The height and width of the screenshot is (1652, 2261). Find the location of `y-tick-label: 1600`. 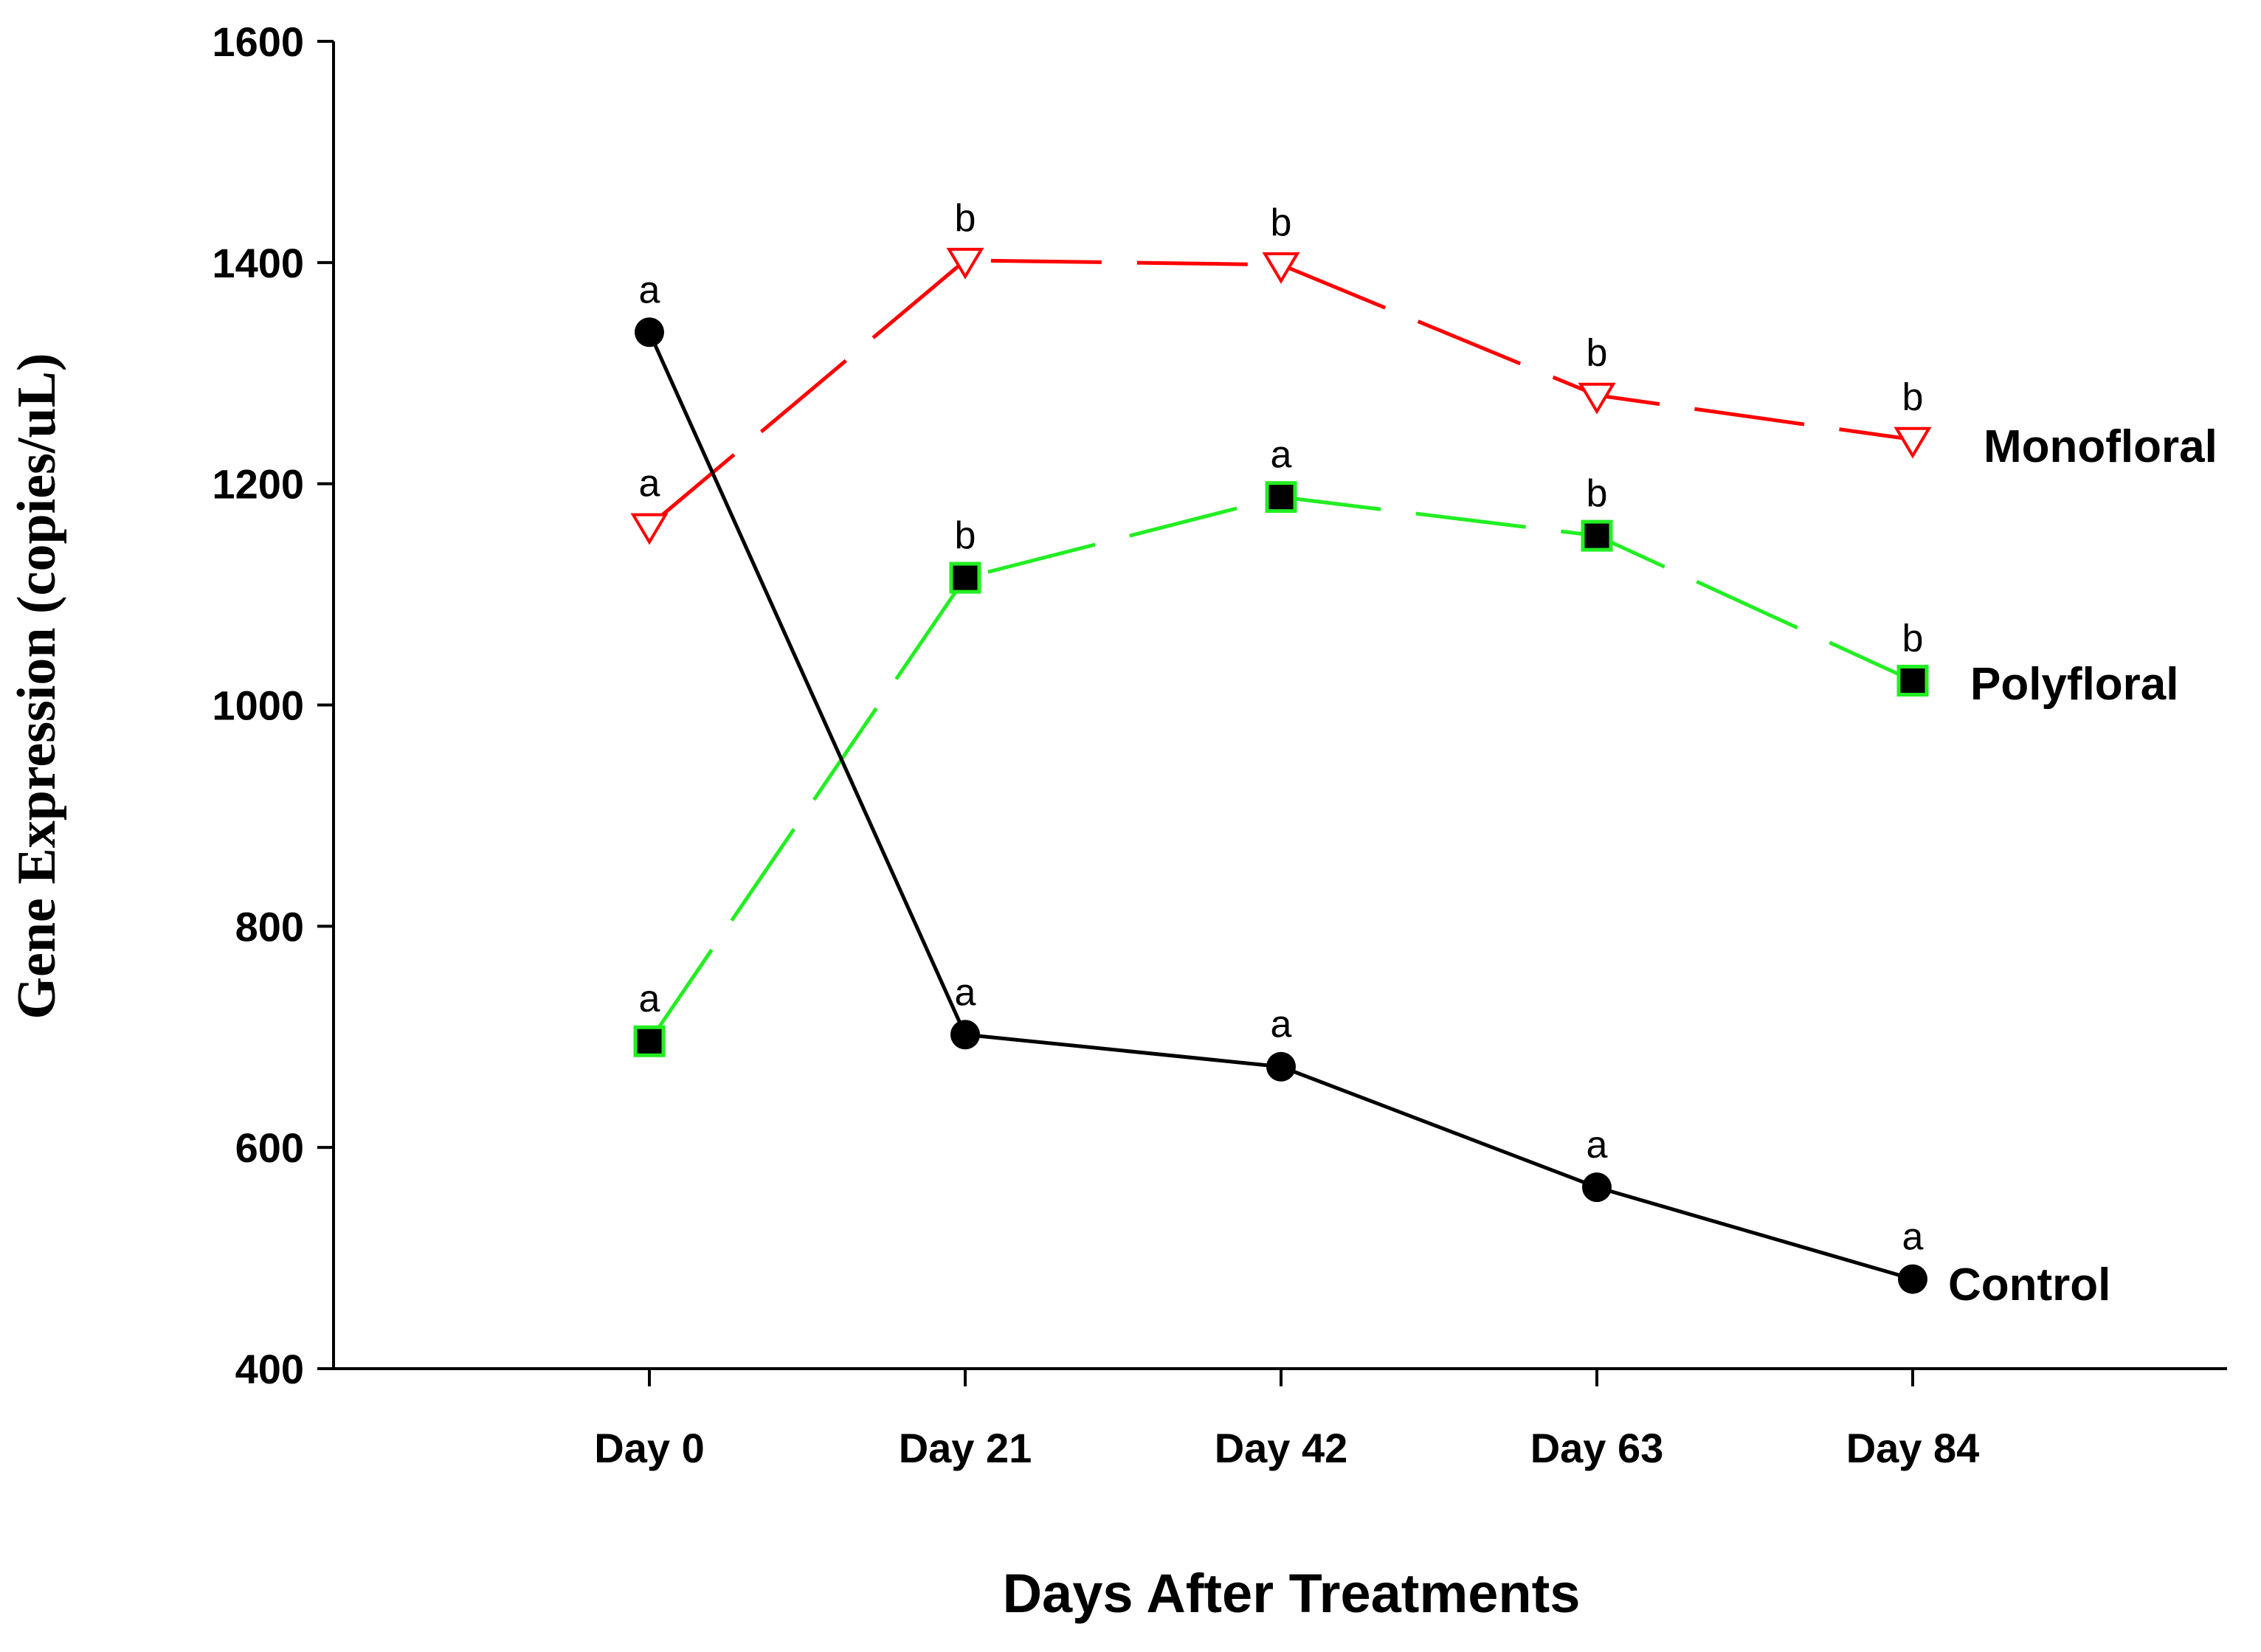

y-tick-label: 1600 is located at coordinates (258, 42).